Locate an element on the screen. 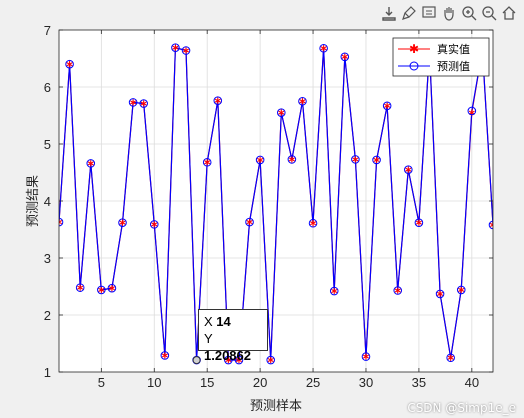 The image size is (524, 418). legend-predicted-label: 预测值 is located at coordinates (453, 66).